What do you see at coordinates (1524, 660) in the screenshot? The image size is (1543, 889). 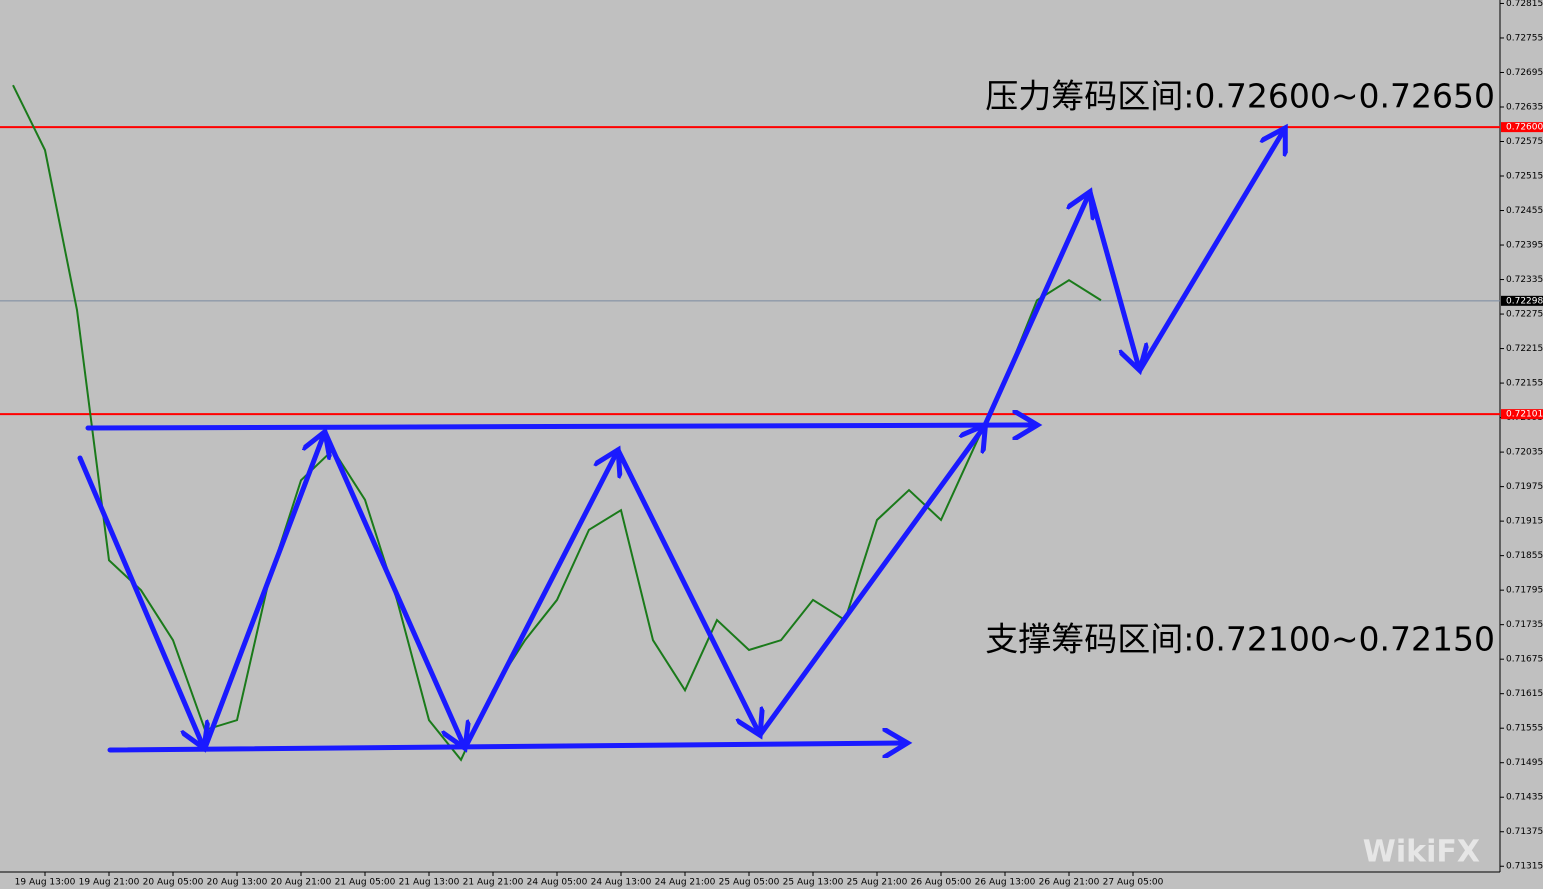 I see `y-tick-label: 0.71675` at bounding box center [1524, 660].